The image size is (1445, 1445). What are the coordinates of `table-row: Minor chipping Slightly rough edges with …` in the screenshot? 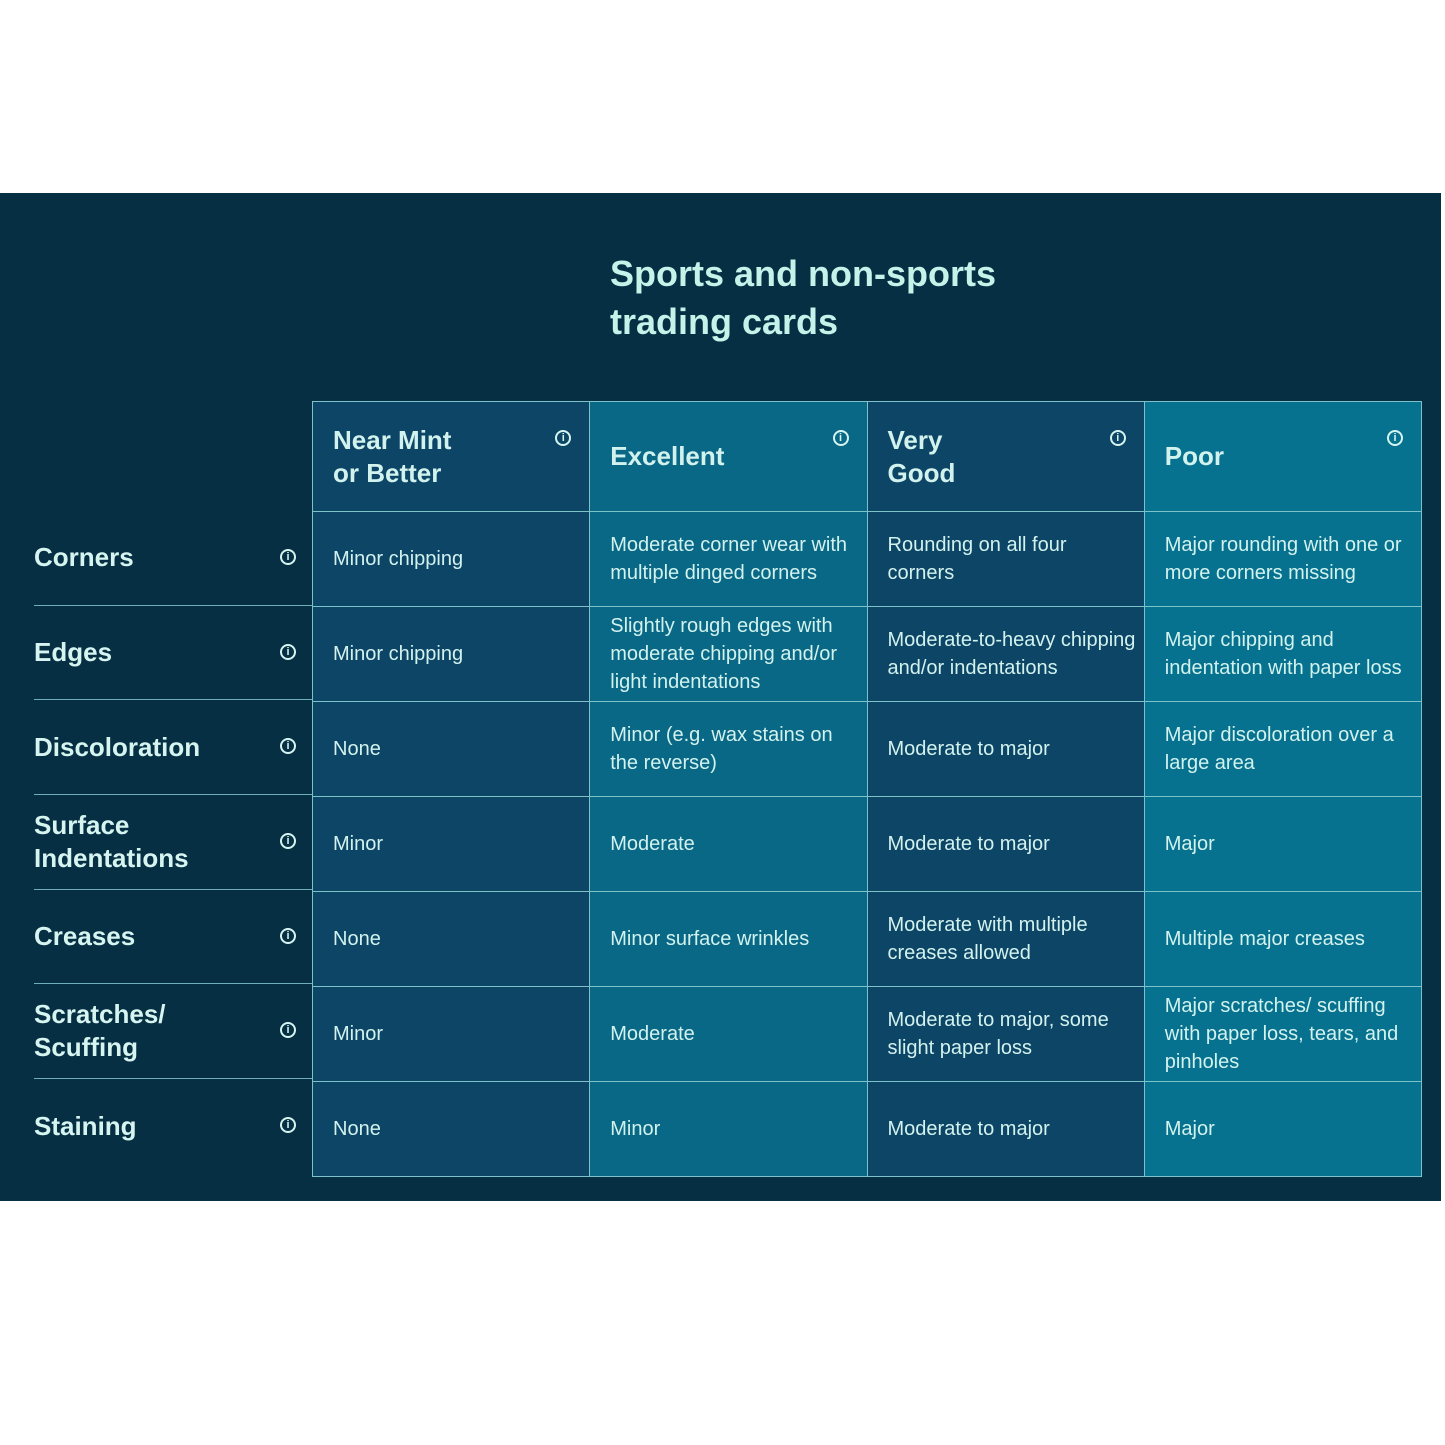 It's located at (867, 654).